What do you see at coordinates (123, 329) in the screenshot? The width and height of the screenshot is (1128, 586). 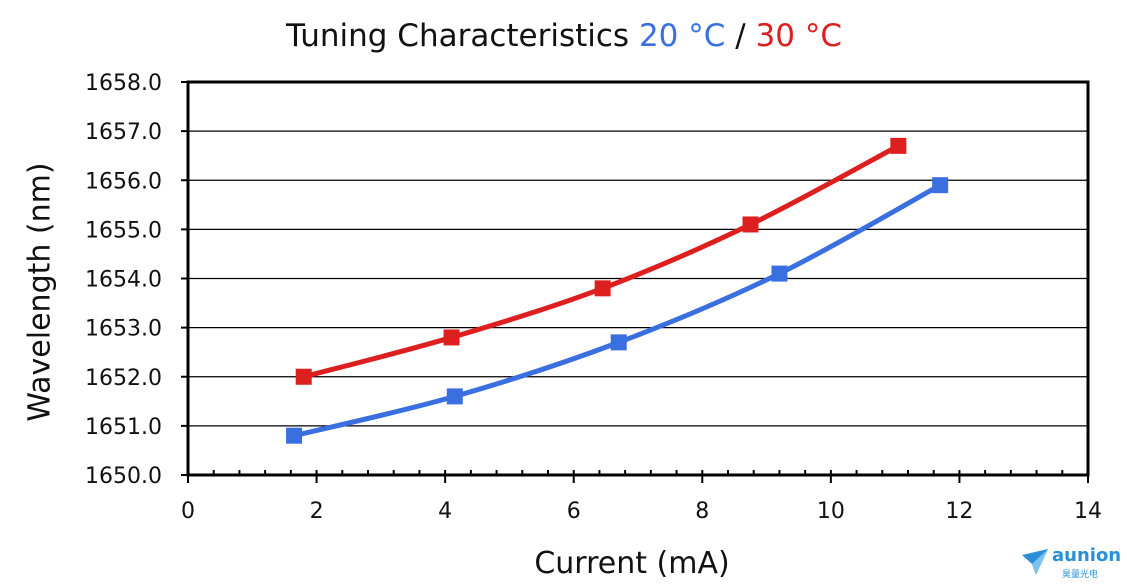 I see `y-tick-label: 1653.0` at bounding box center [123, 329].